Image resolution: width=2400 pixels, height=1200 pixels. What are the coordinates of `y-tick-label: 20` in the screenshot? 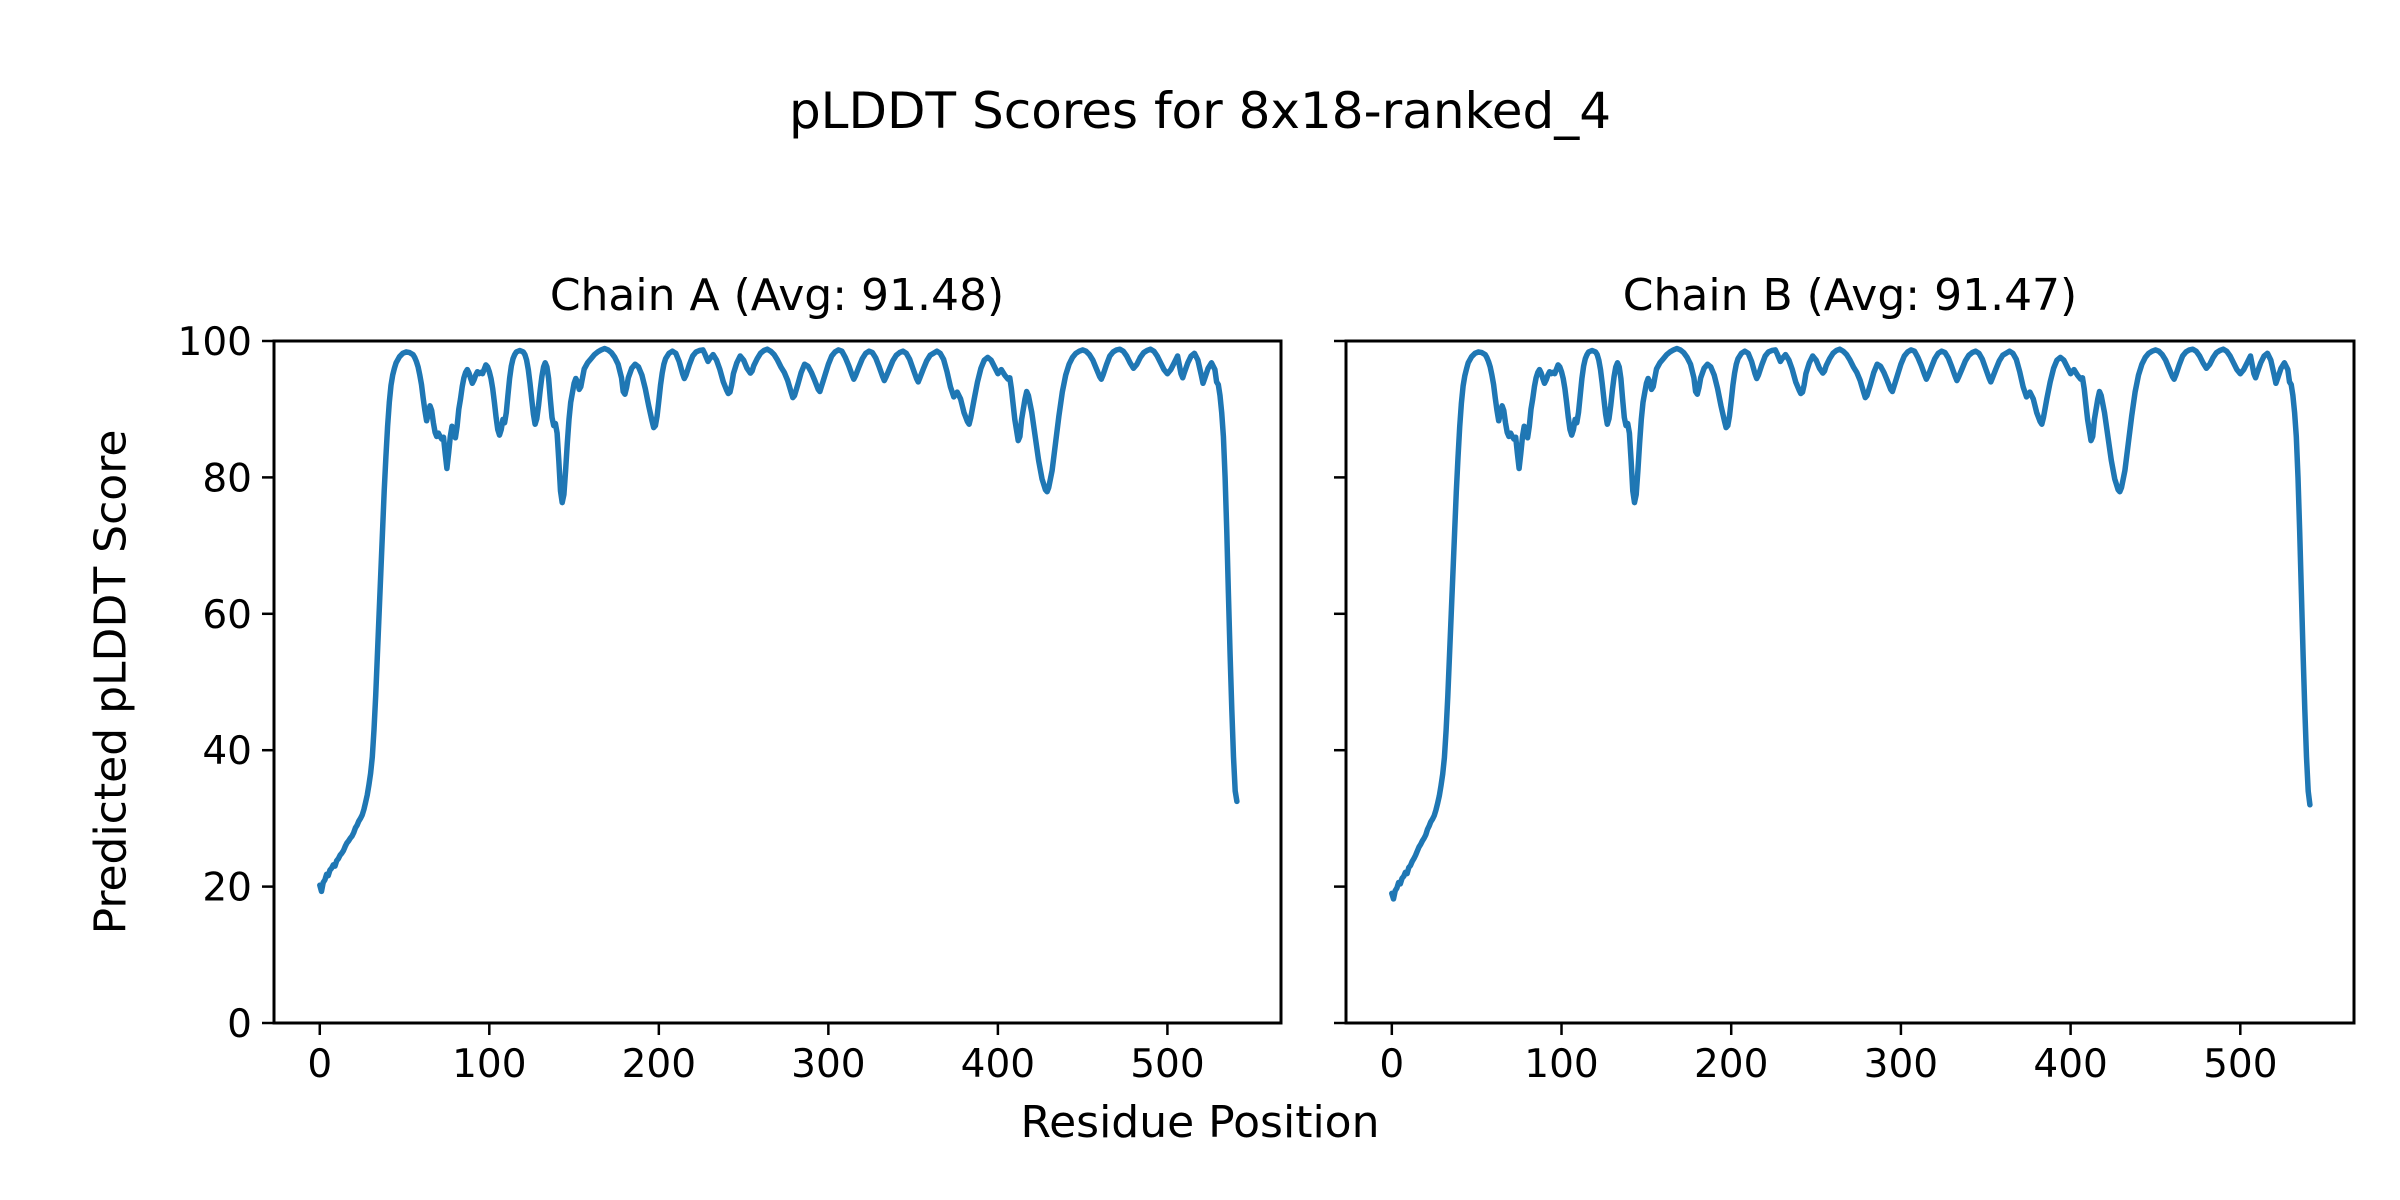 It's located at (227, 888).